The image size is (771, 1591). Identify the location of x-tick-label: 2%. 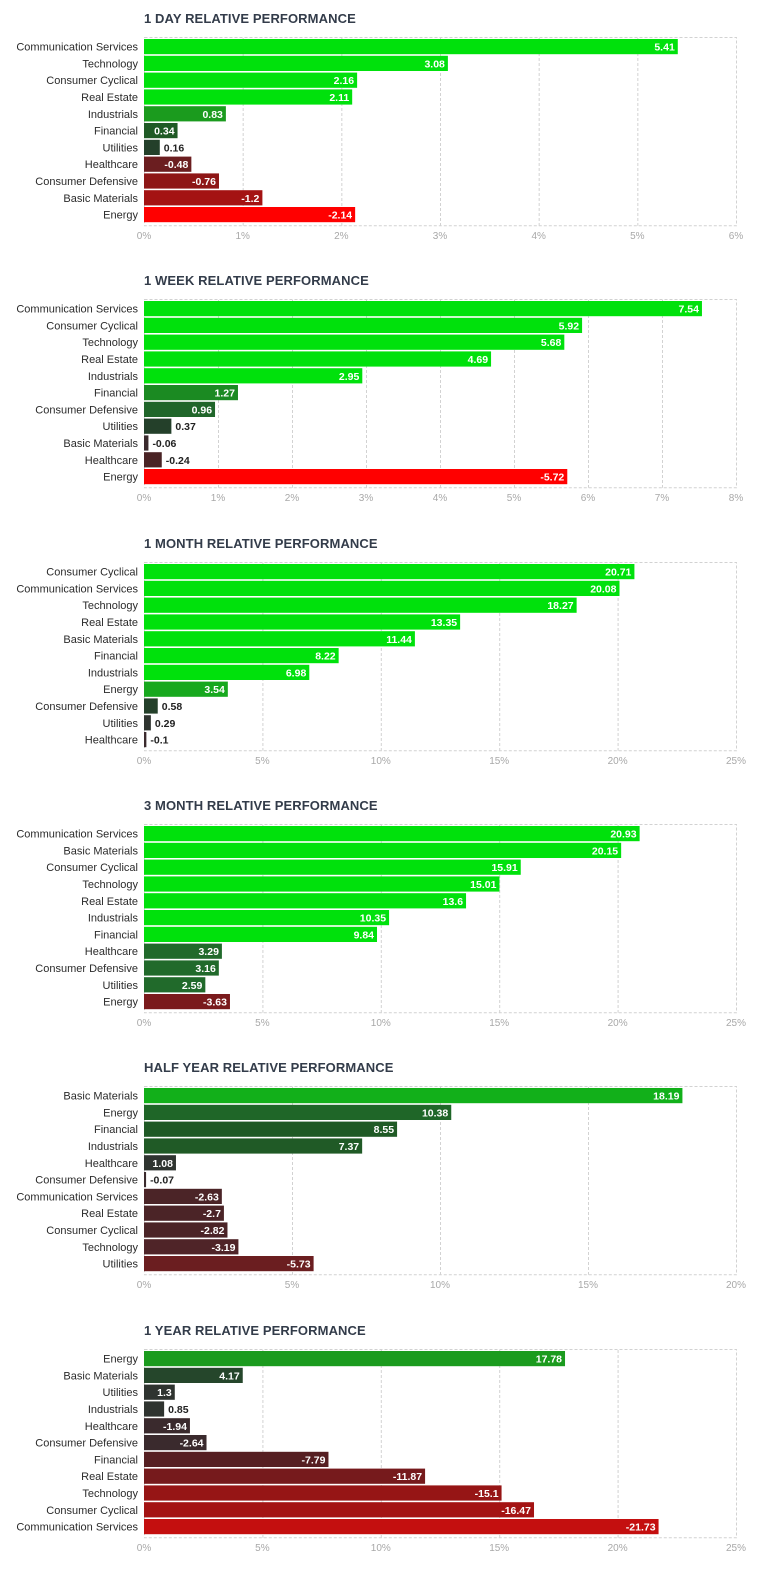
(341, 236).